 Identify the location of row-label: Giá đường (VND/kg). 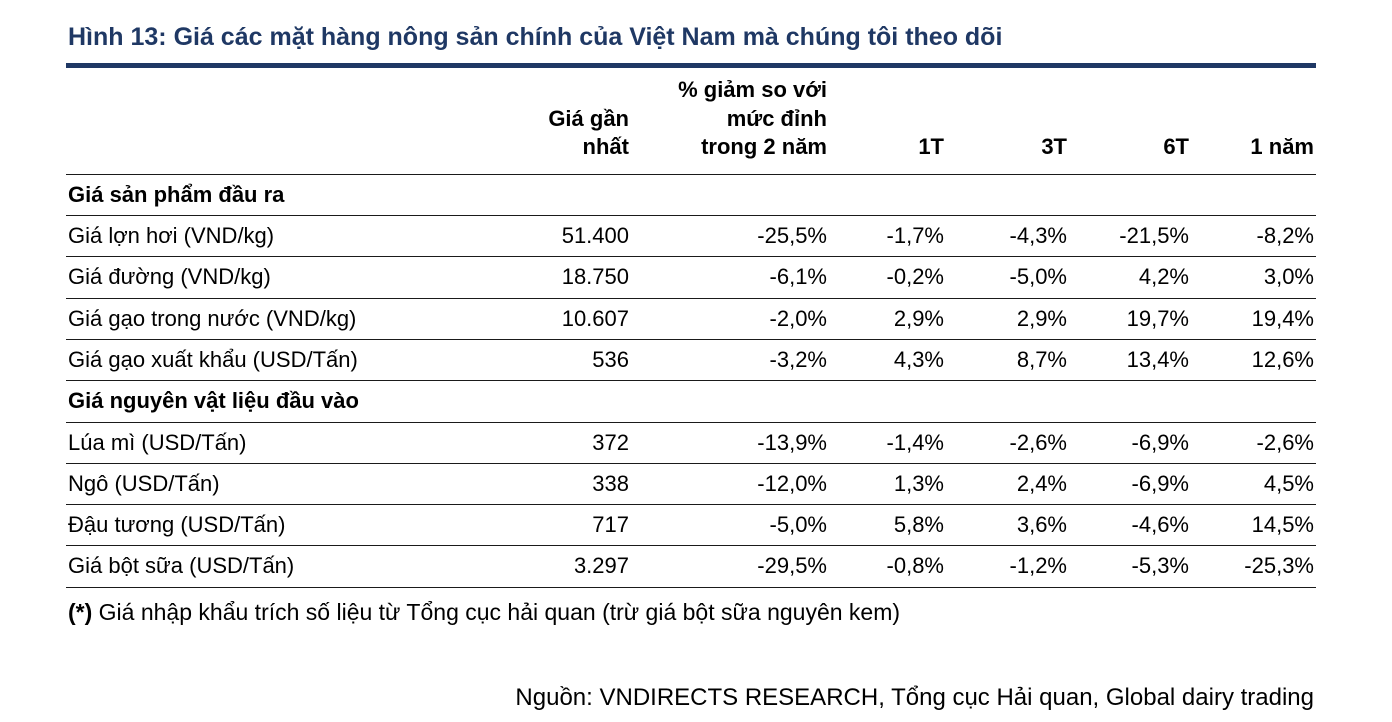
(256, 277).